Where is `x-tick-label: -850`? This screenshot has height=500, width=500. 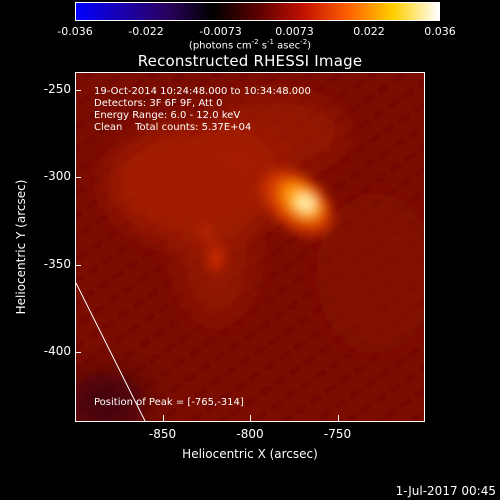 x-tick-label: -850 is located at coordinates (162, 434).